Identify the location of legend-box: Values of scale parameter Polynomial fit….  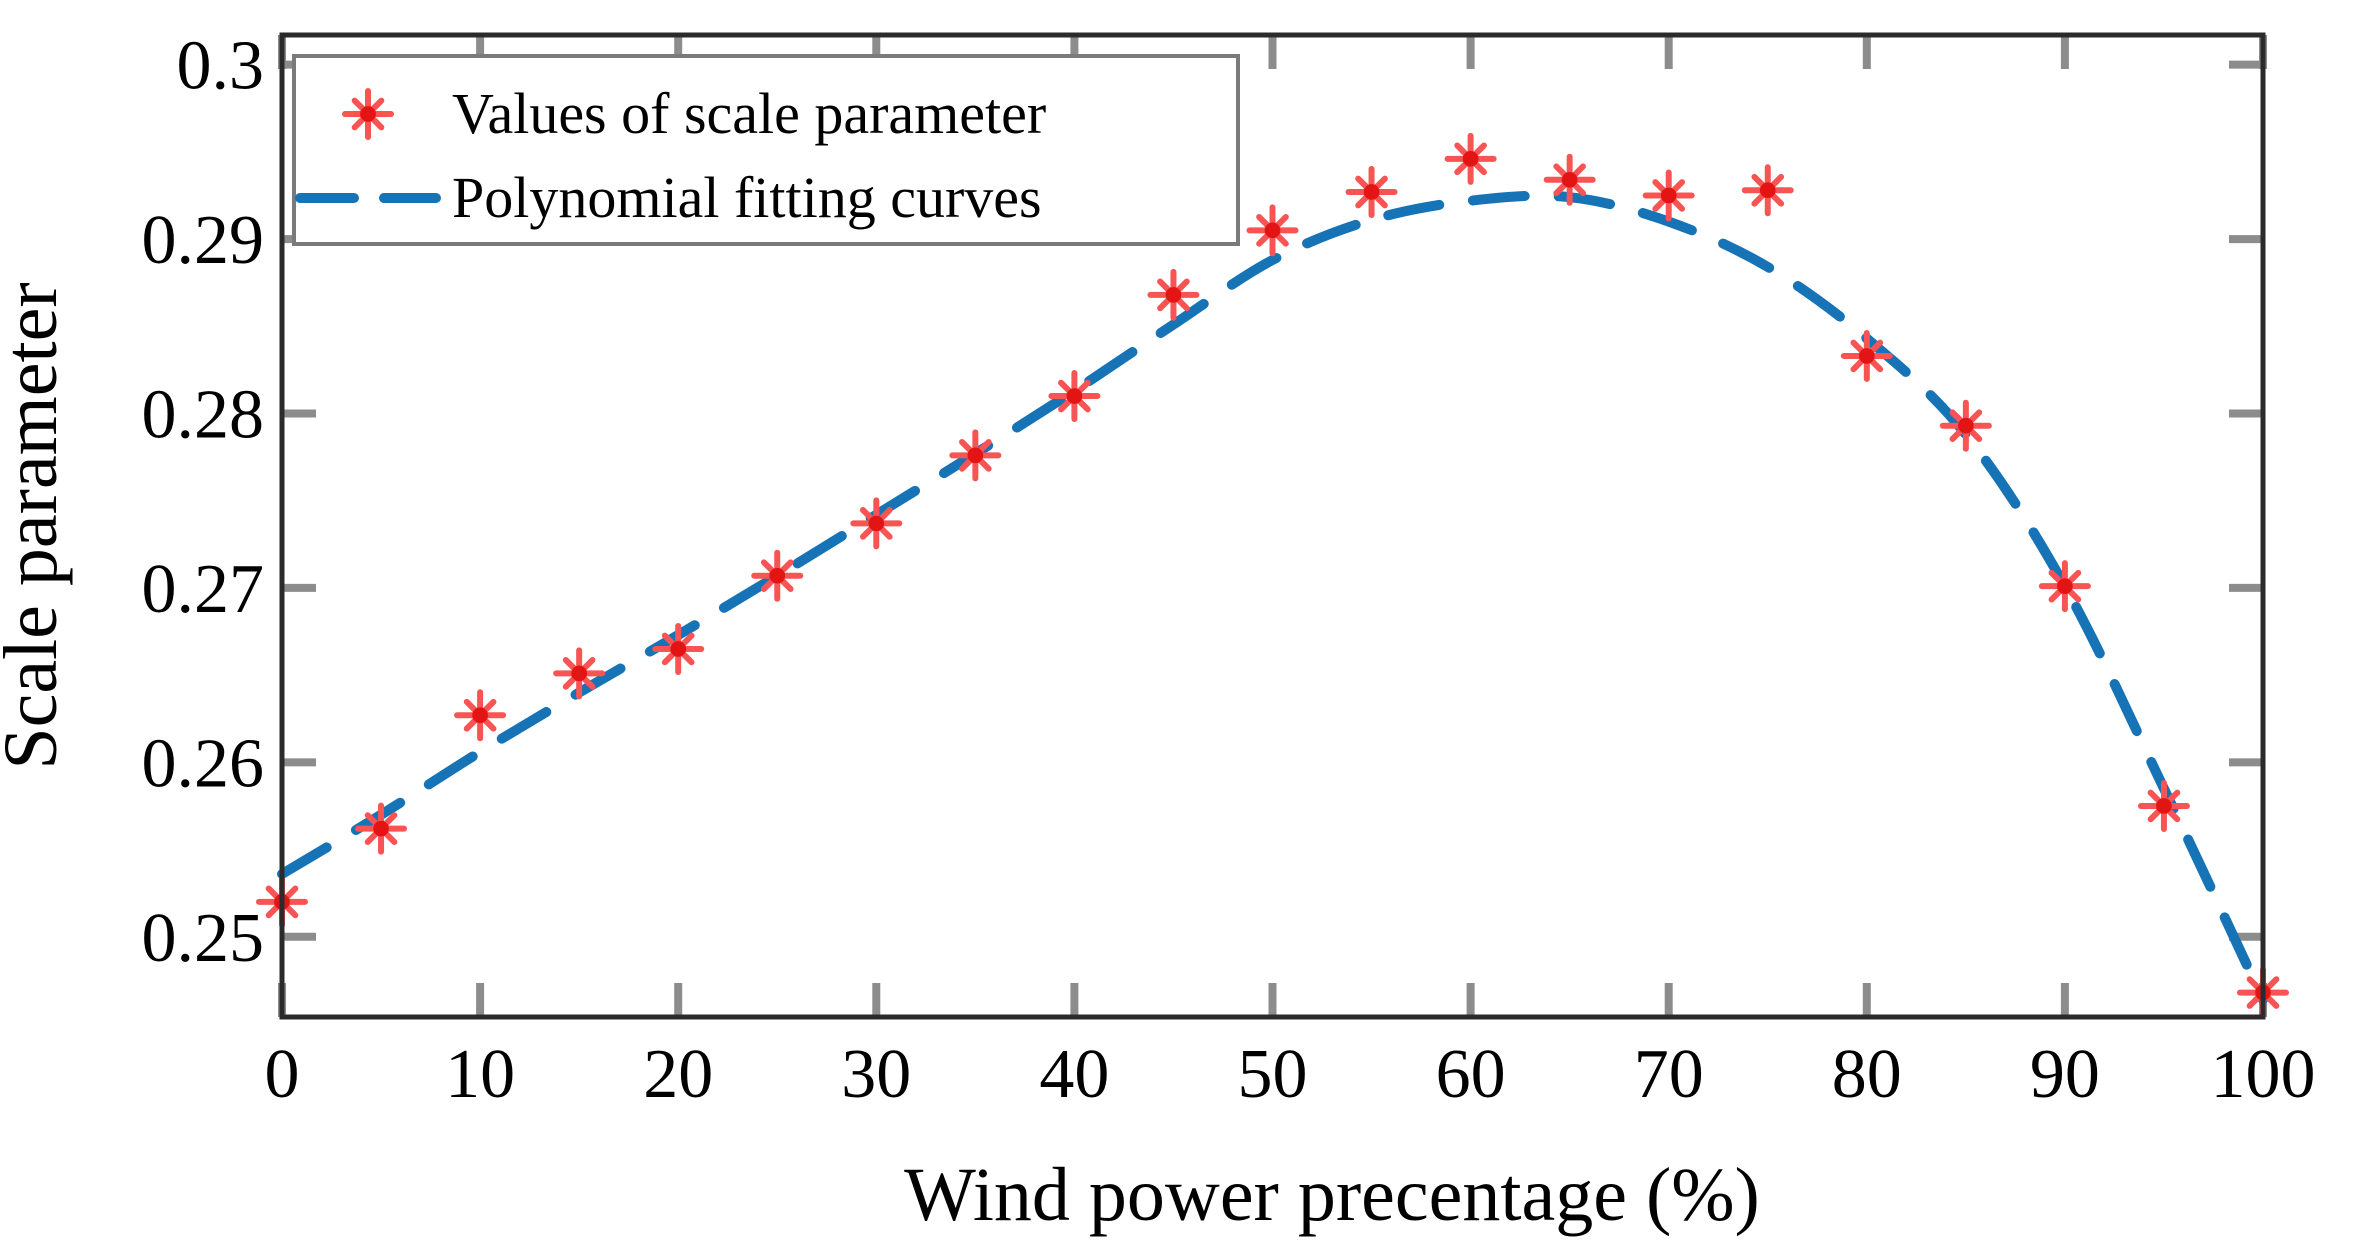
(766, 150).